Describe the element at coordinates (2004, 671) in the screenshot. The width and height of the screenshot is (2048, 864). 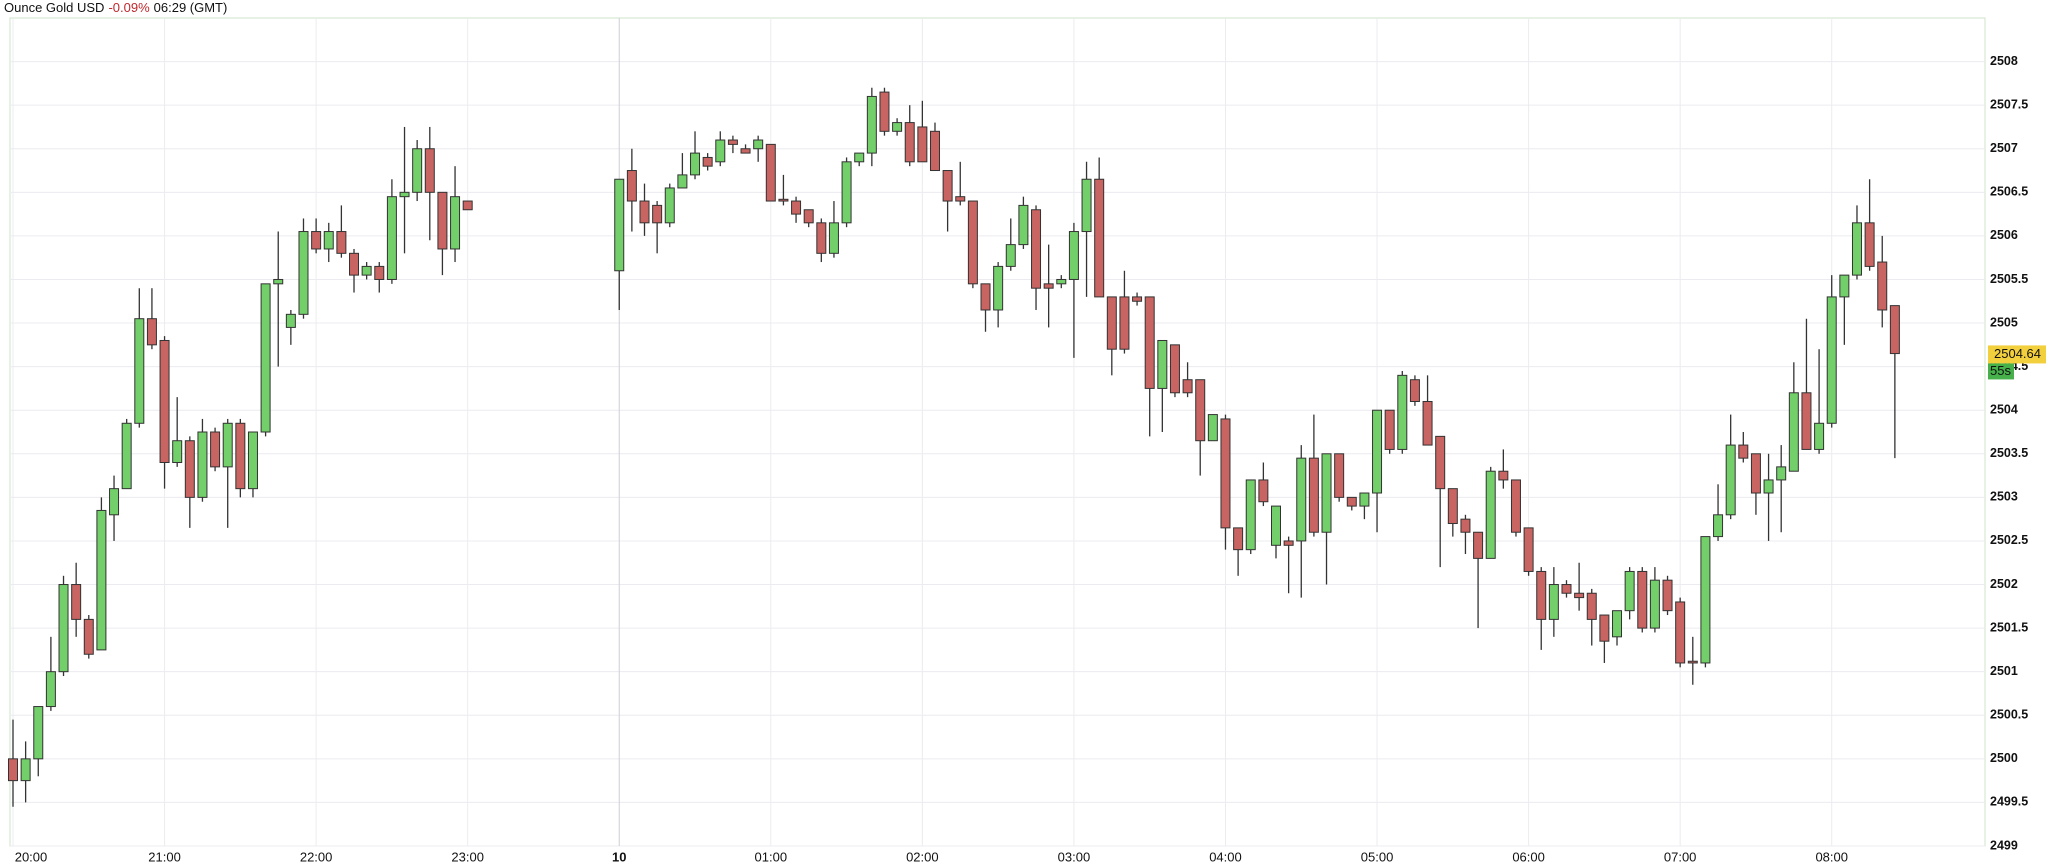
I see `y-tick-label: 2501` at that location.